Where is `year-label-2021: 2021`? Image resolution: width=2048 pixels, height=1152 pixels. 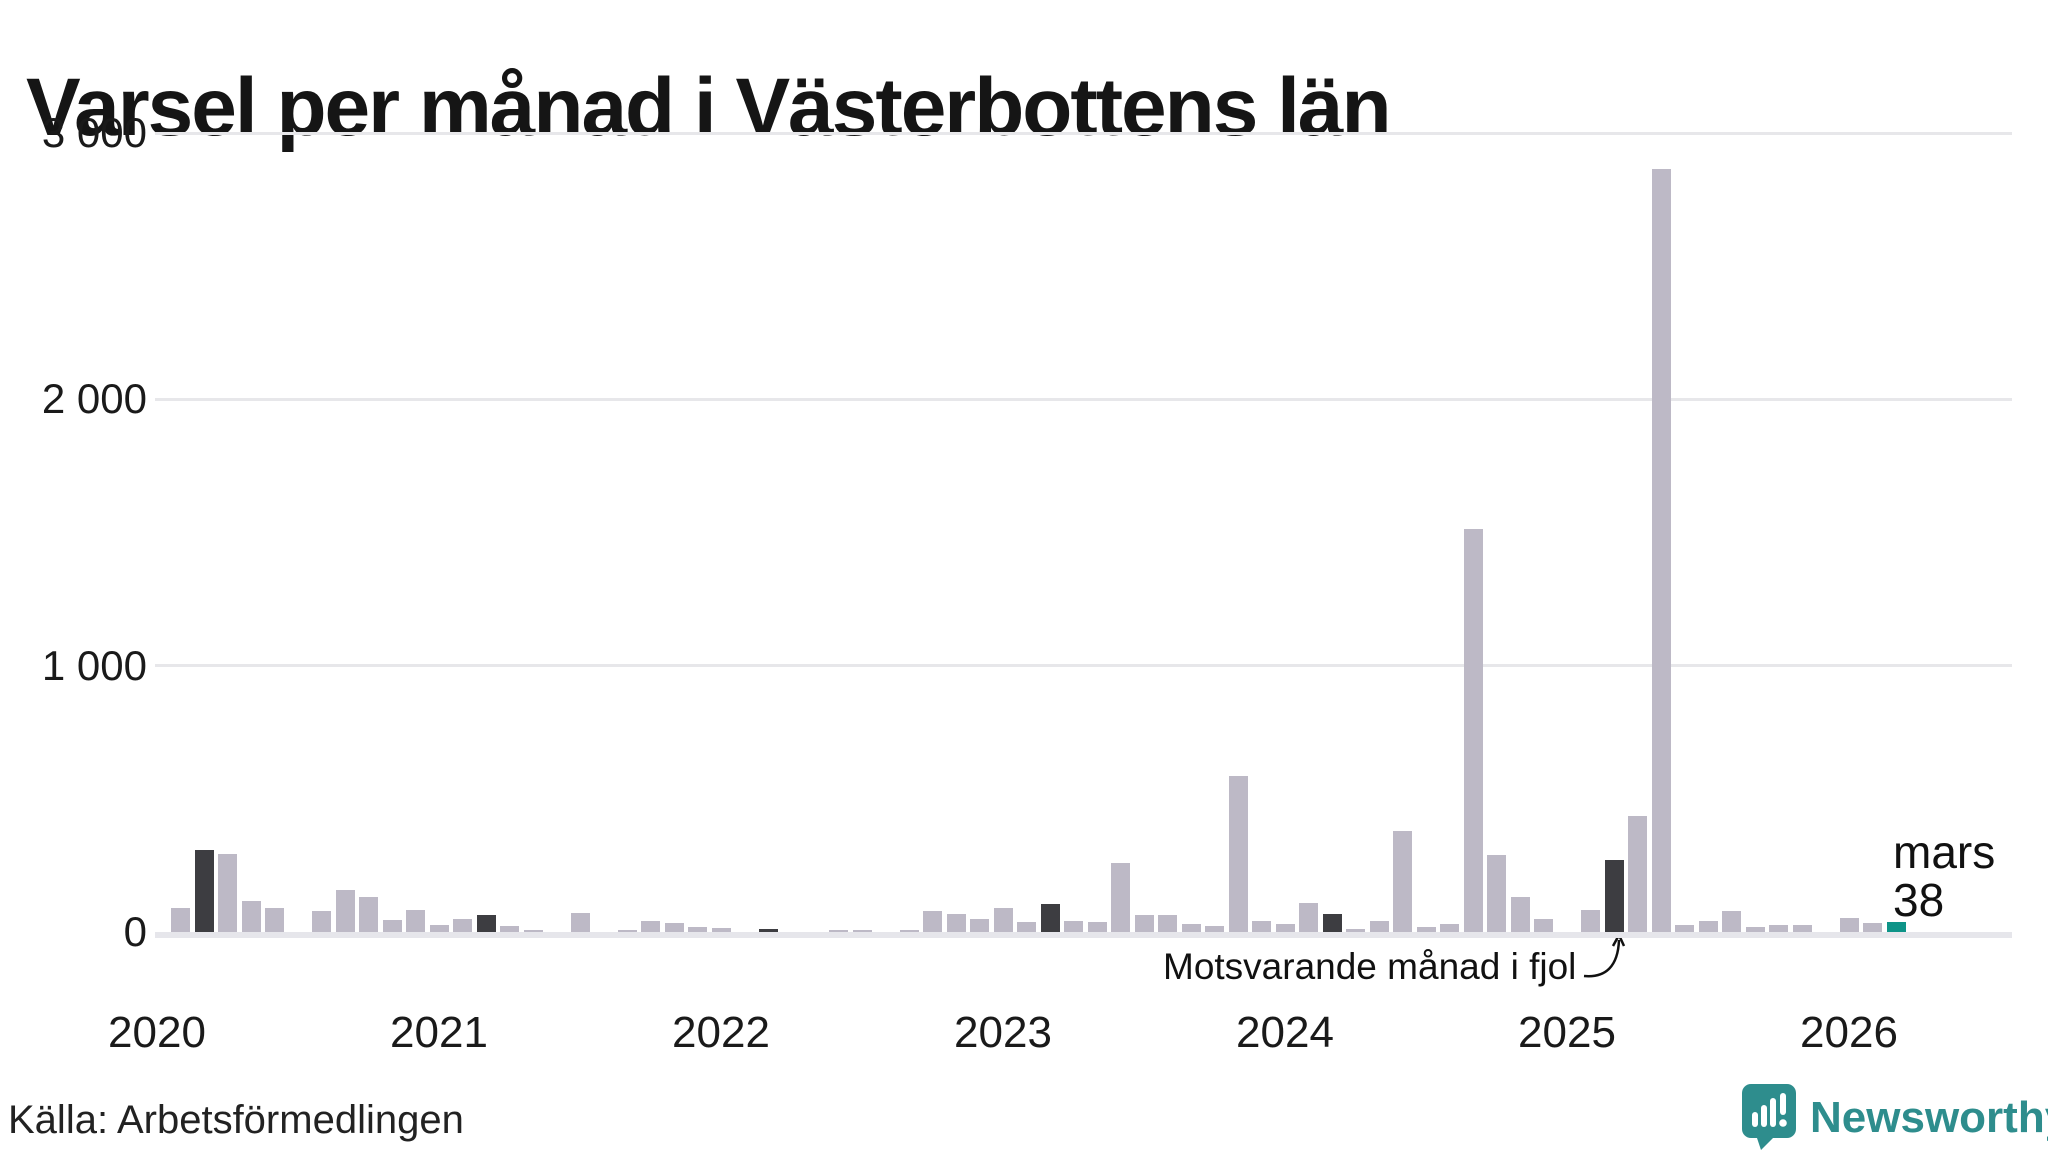 year-label-2021: 2021 is located at coordinates (439, 1032).